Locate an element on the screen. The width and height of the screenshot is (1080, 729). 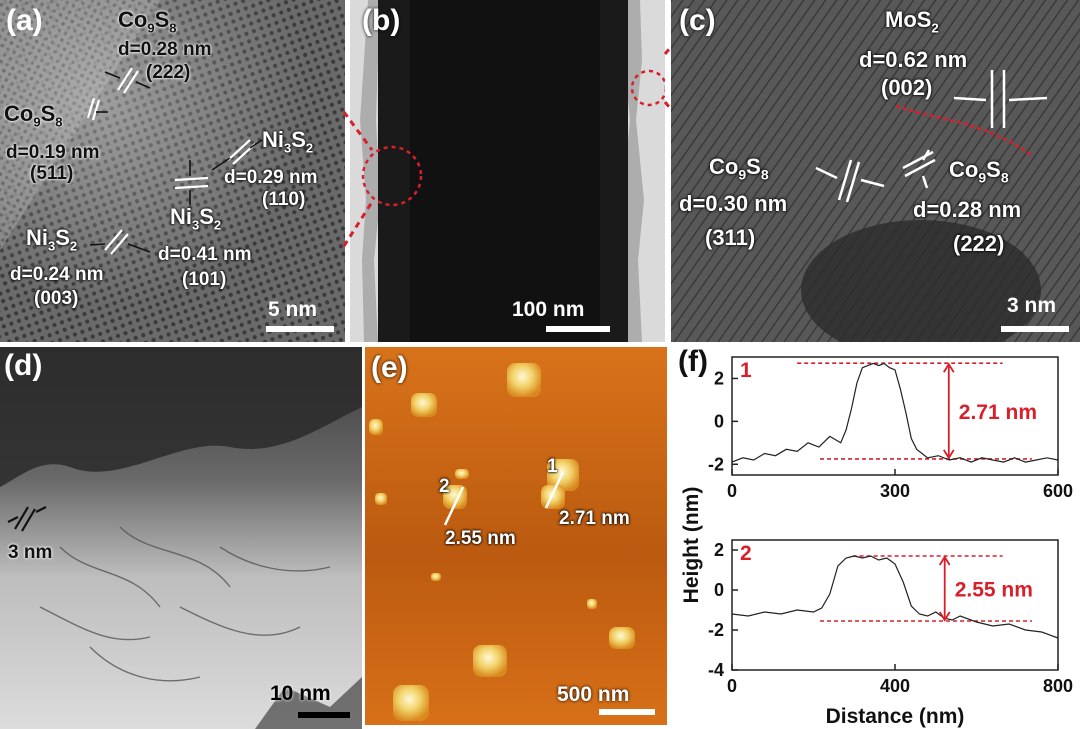
plot-1-ytick-label: 2 is located at coordinates (719, 378).